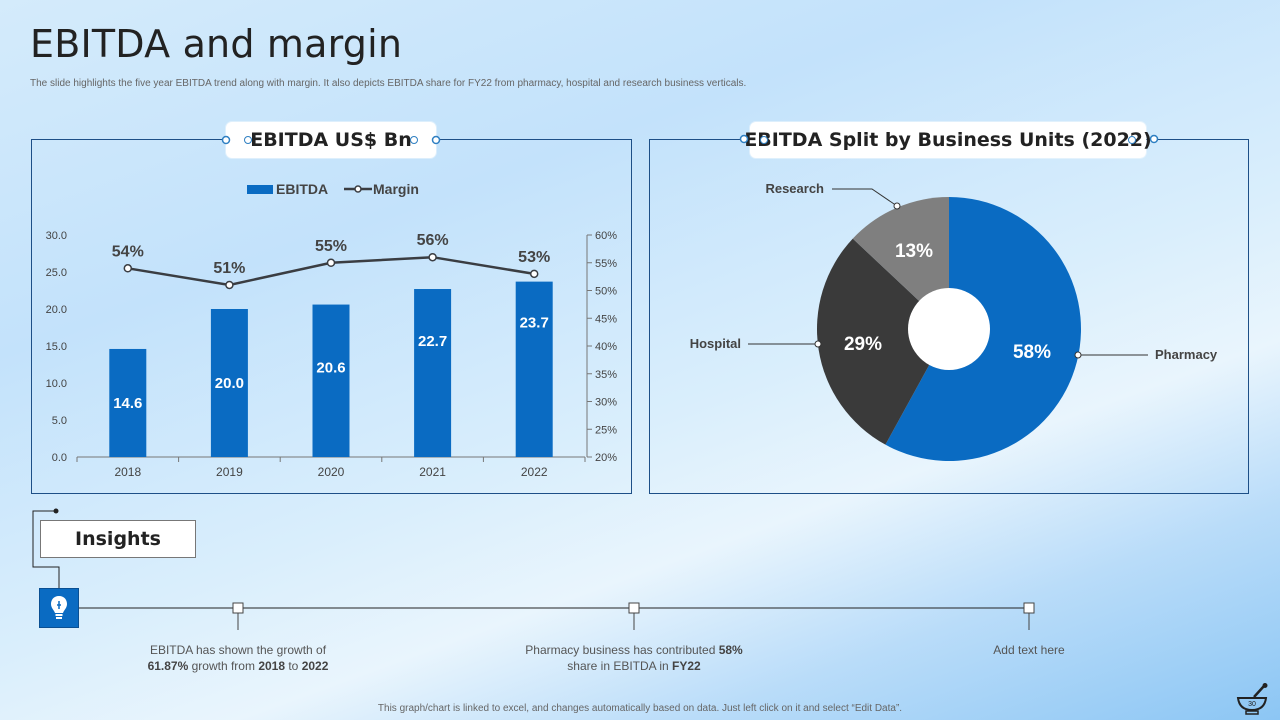  I want to click on donut-pct-label: 13%, so click(914, 251).